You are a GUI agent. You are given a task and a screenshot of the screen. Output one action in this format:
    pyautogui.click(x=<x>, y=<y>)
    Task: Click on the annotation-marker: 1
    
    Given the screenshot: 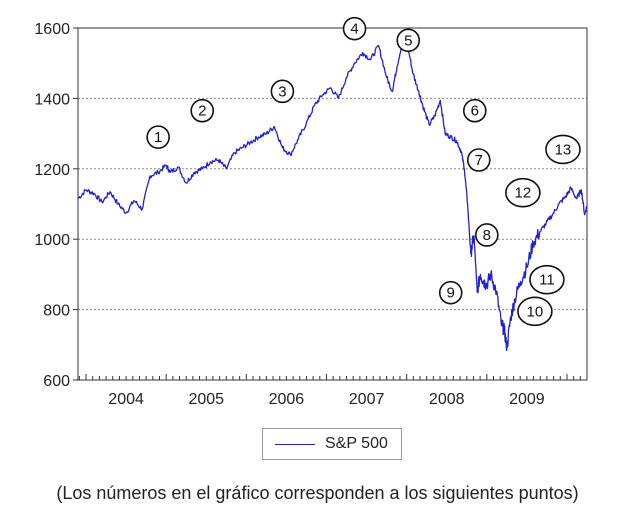 What is the action you would take?
    pyautogui.click(x=158, y=137)
    